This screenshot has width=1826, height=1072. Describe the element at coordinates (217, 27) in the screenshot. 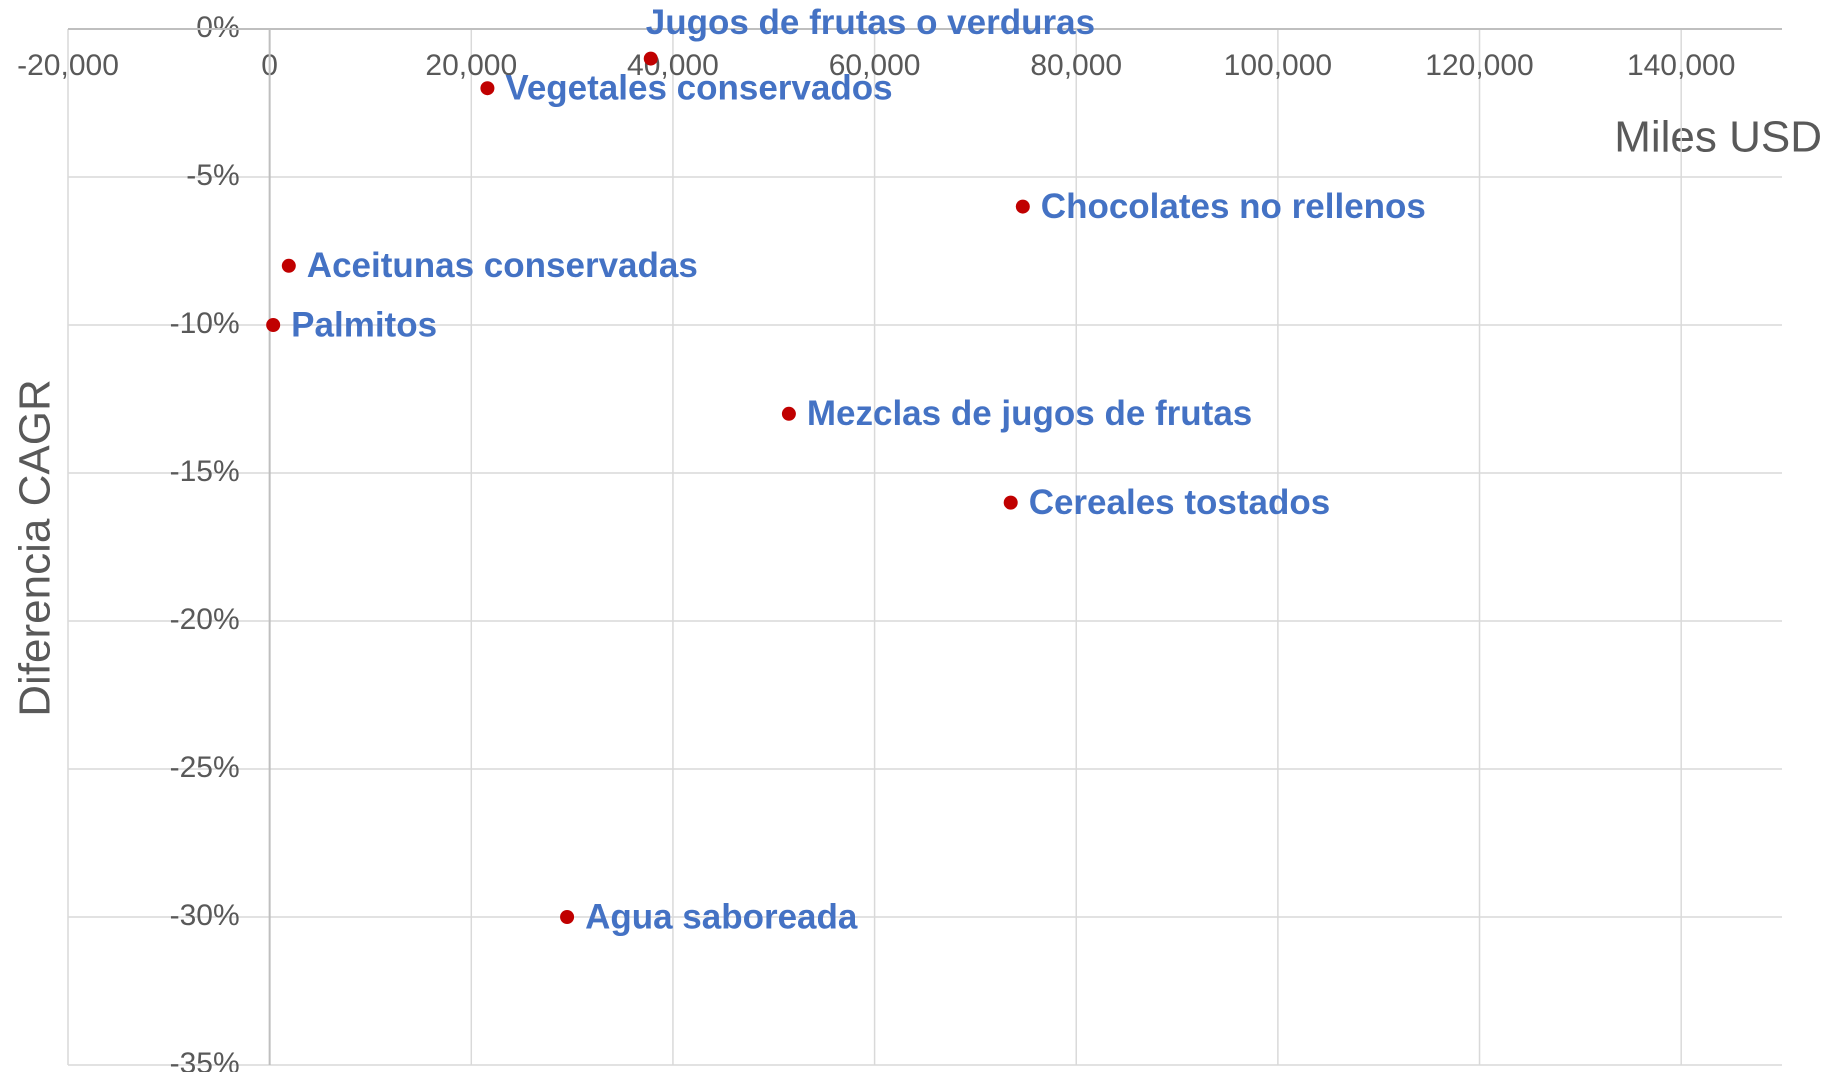

I see `y-tick-label: 0%` at that location.